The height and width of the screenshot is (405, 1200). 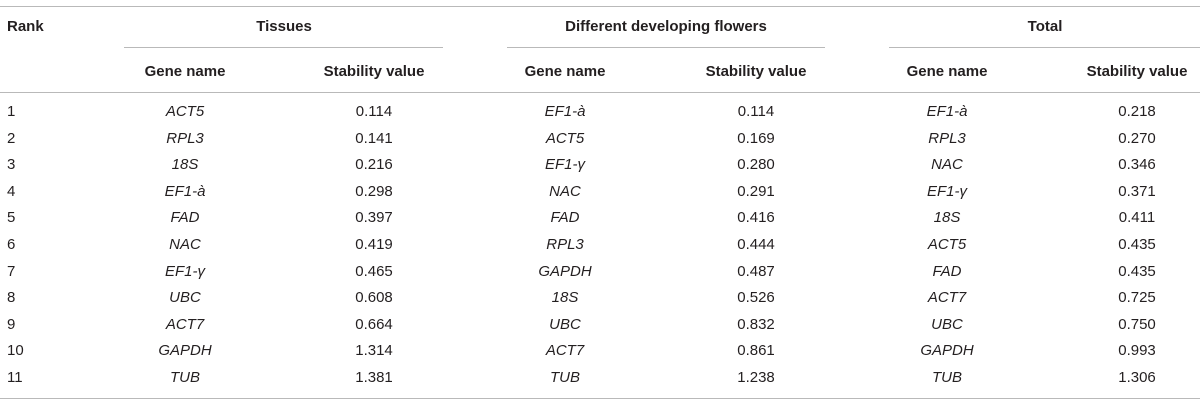 I want to click on group-header-flowers: Different developing flowers, so click(x=666, y=26).